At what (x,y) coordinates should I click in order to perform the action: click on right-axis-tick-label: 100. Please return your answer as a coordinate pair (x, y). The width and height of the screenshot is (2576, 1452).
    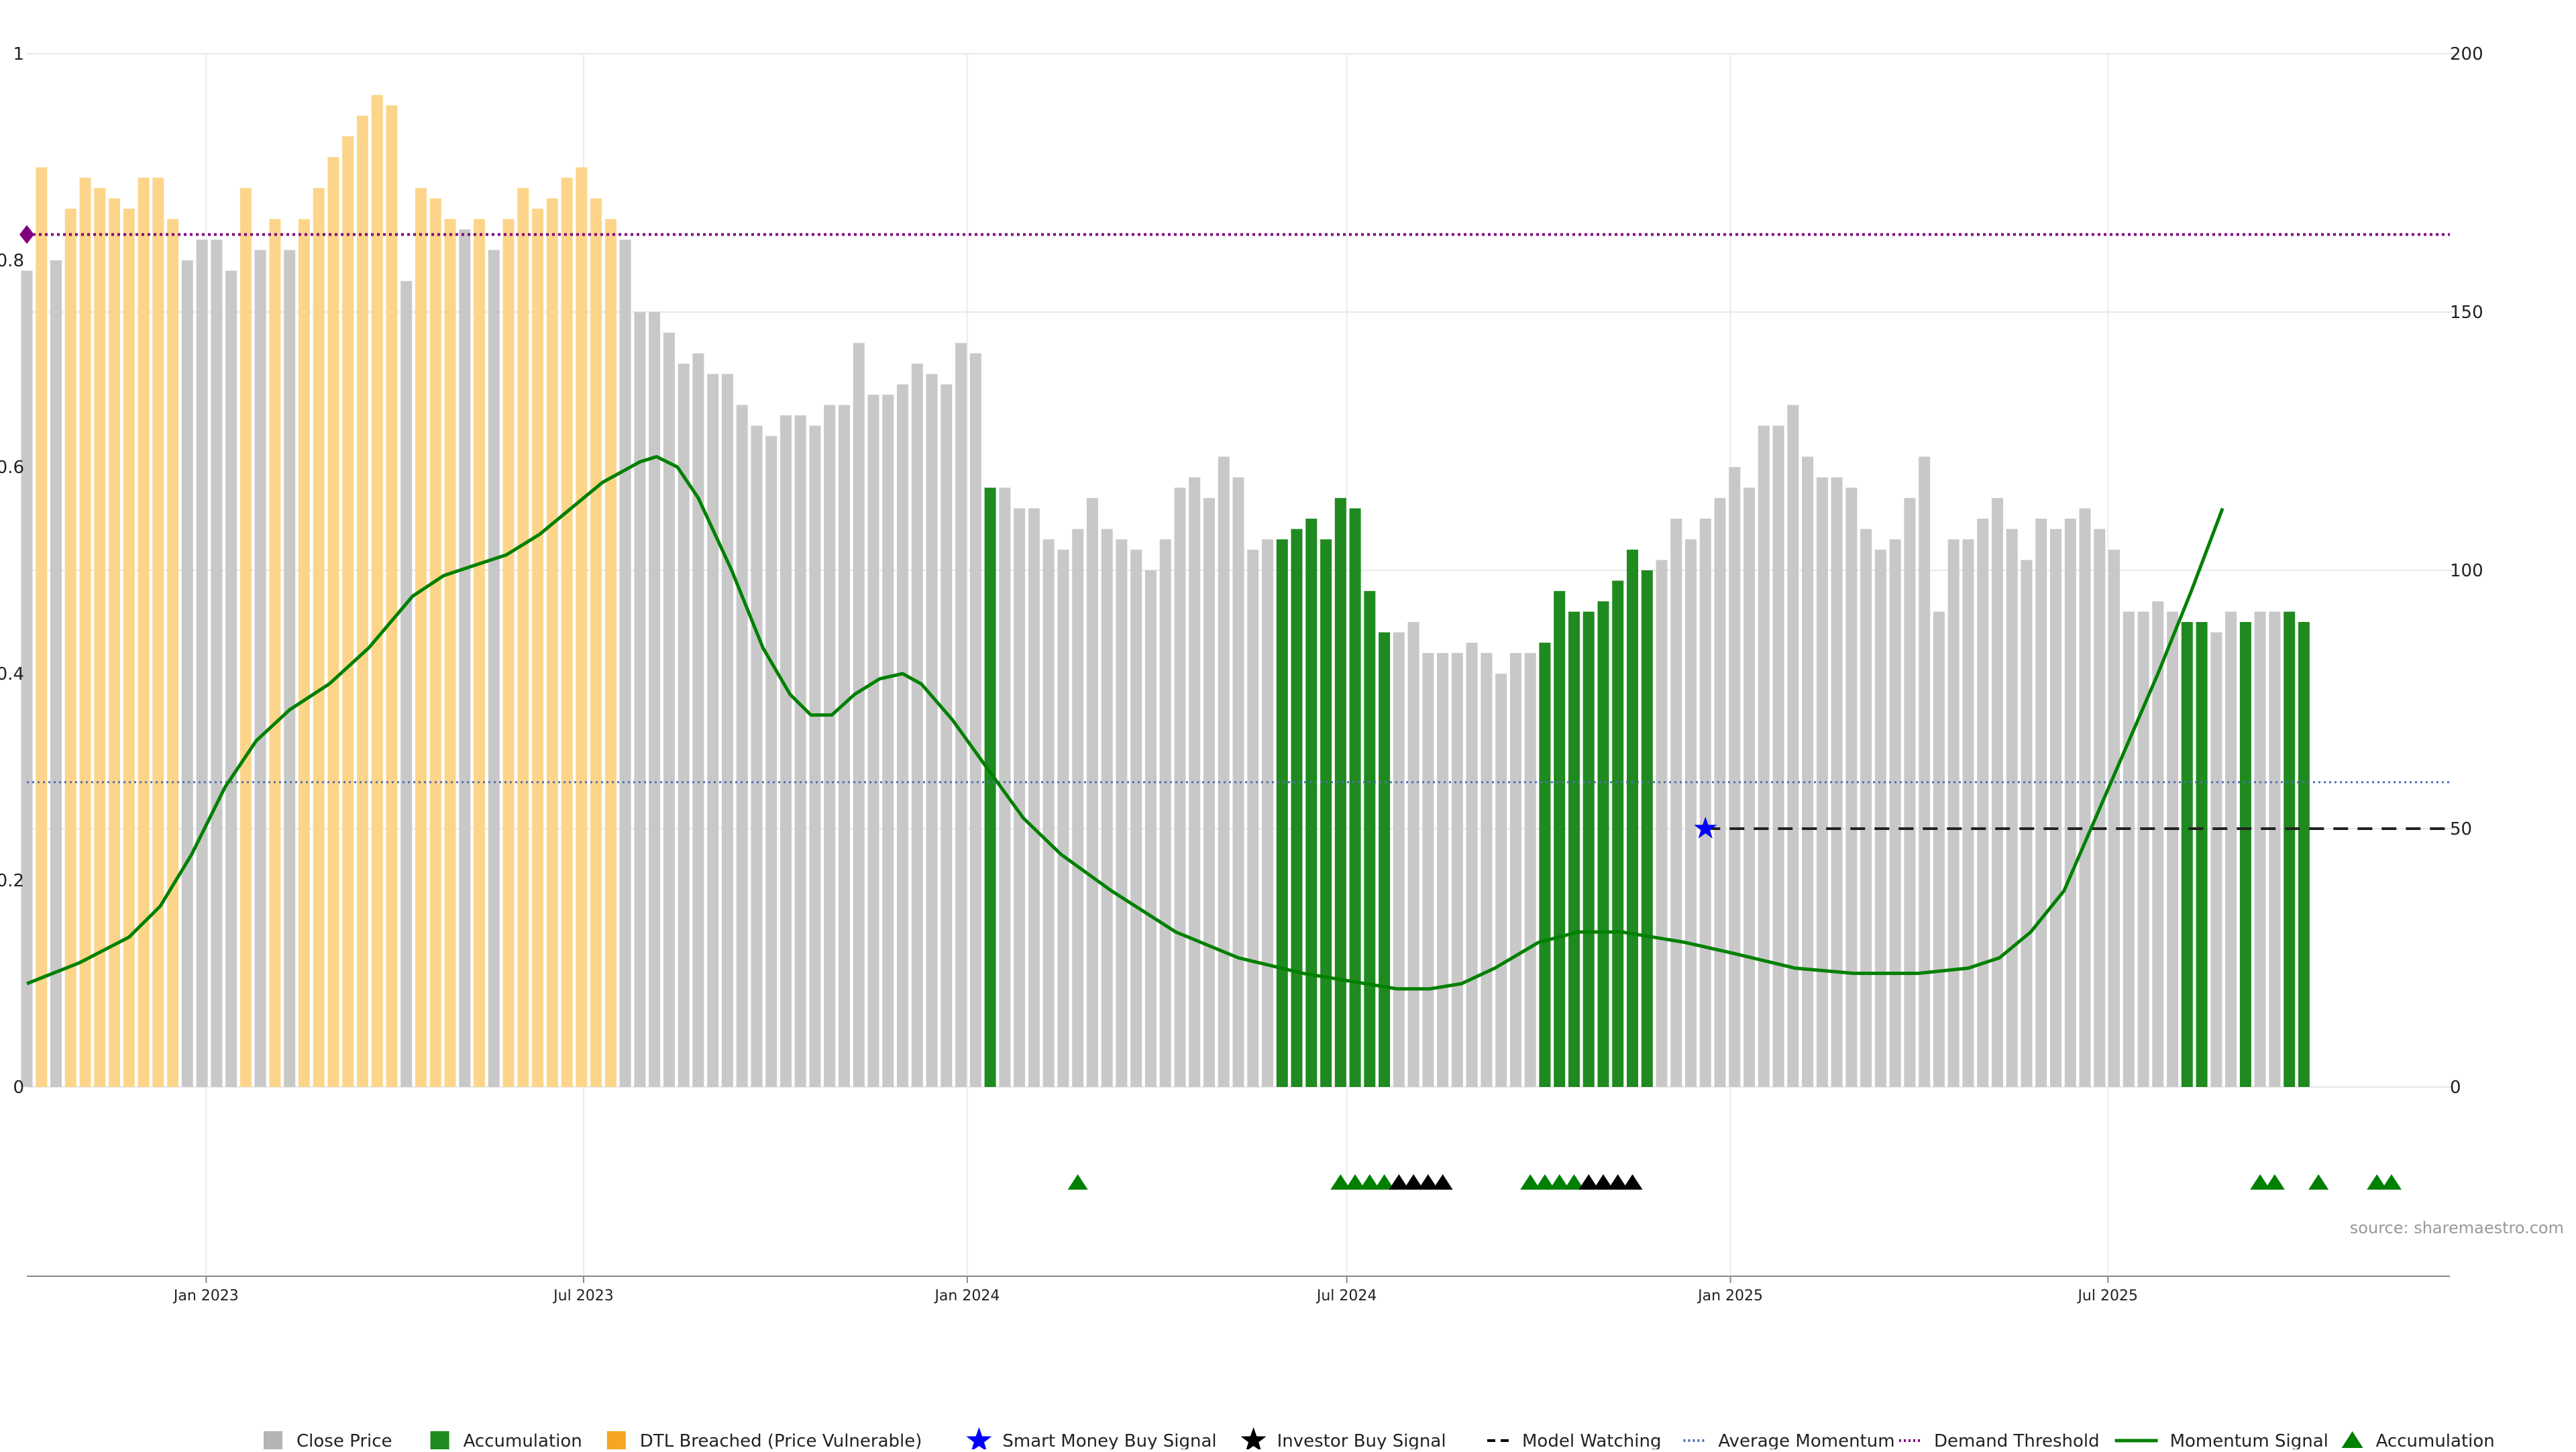
    Looking at the image, I should click on (2466, 571).